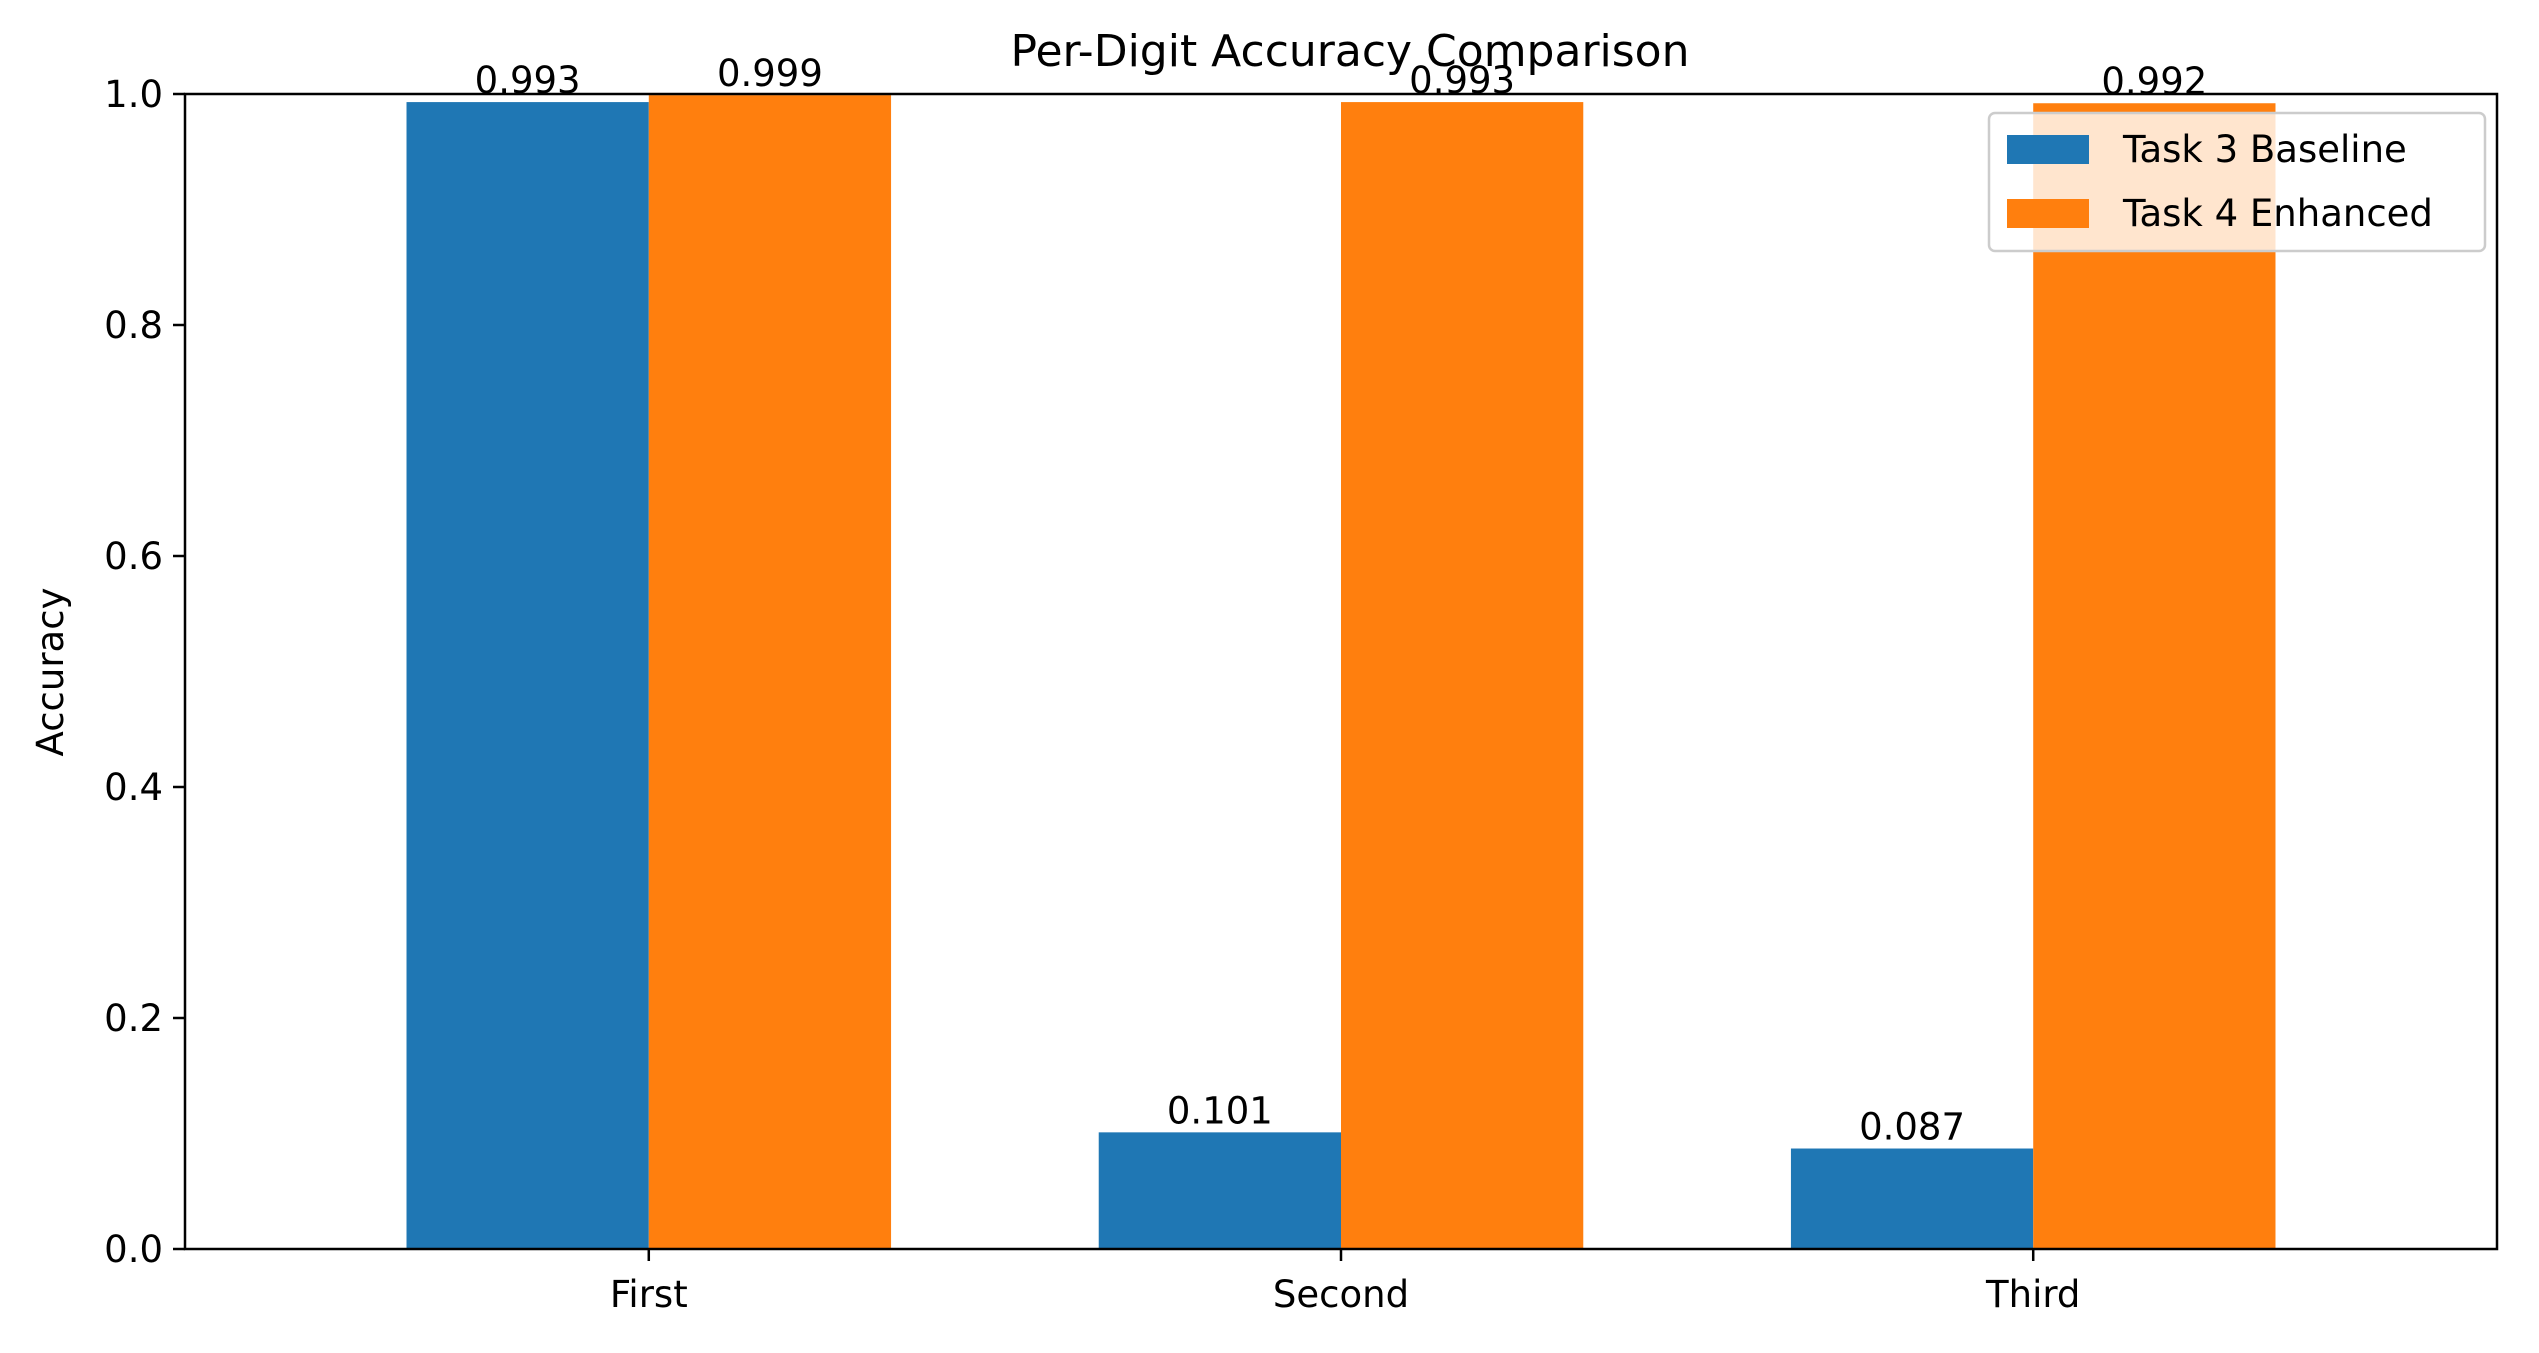 The image size is (2539, 1353). Describe the element at coordinates (133, 94) in the screenshot. I see `y-tick-label: 1.0` at that location.